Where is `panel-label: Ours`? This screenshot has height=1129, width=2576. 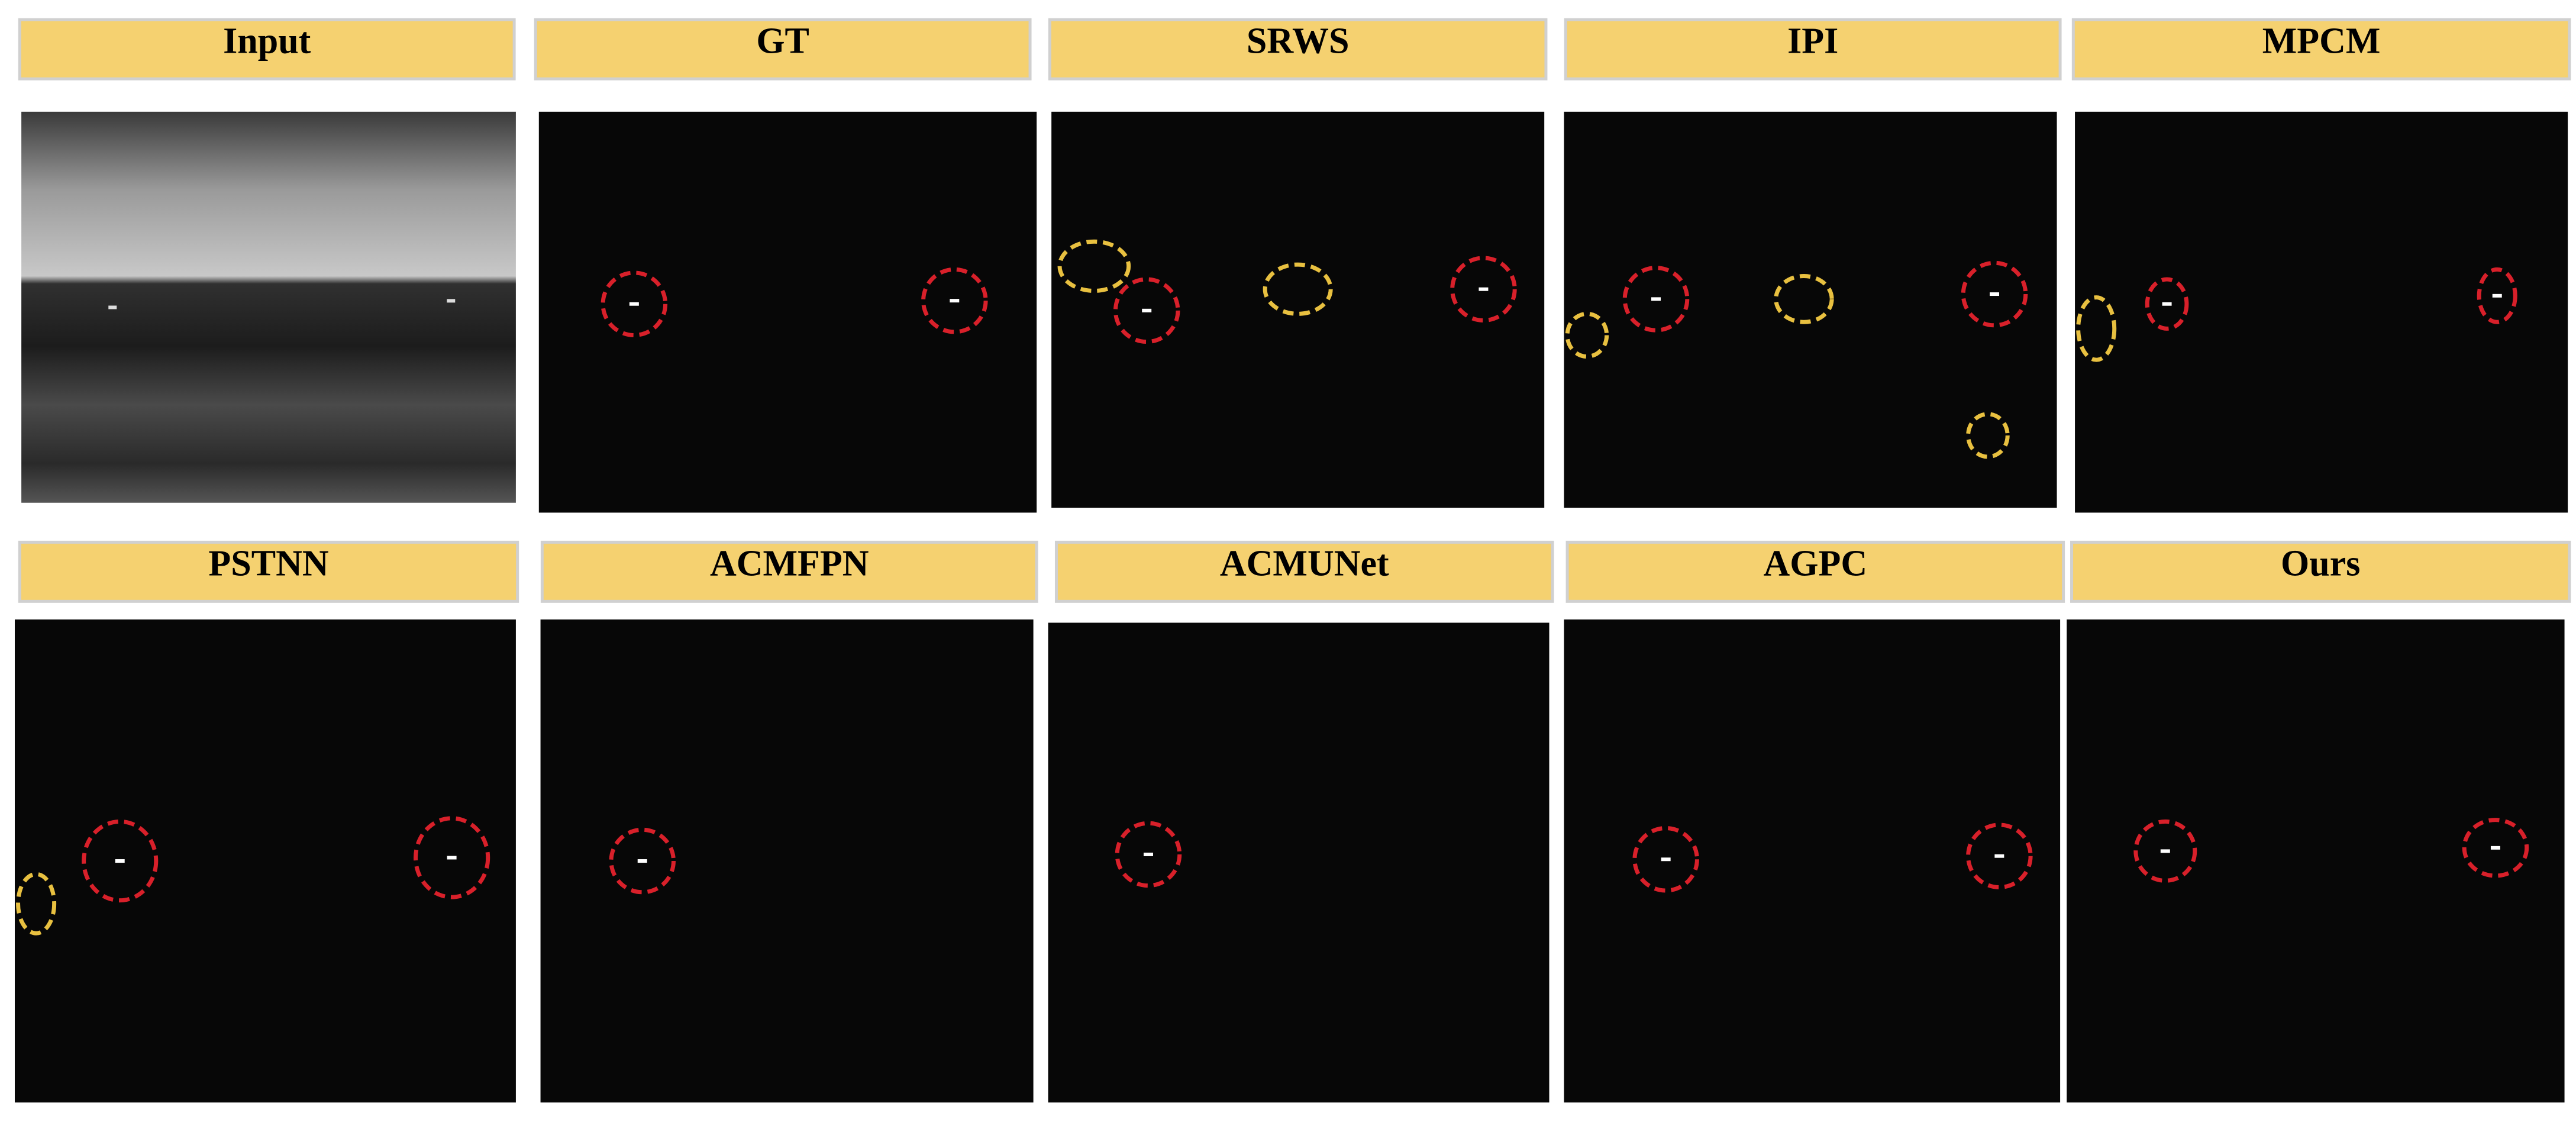 panel-label: Ours is located at coordinates (2320, 564).